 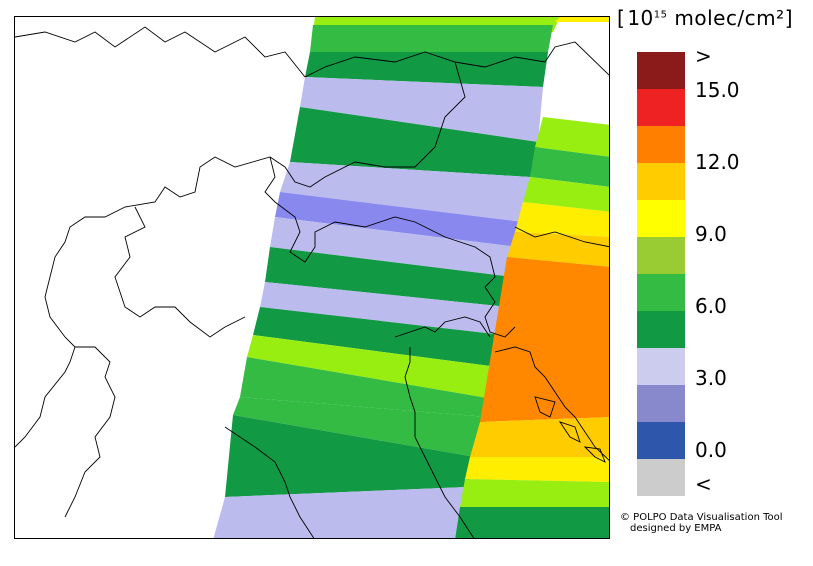 What do you see at coordinates (640, 18) in the screenshot?
I see `legend-title-base: 10` at bounding box center [640, 18].